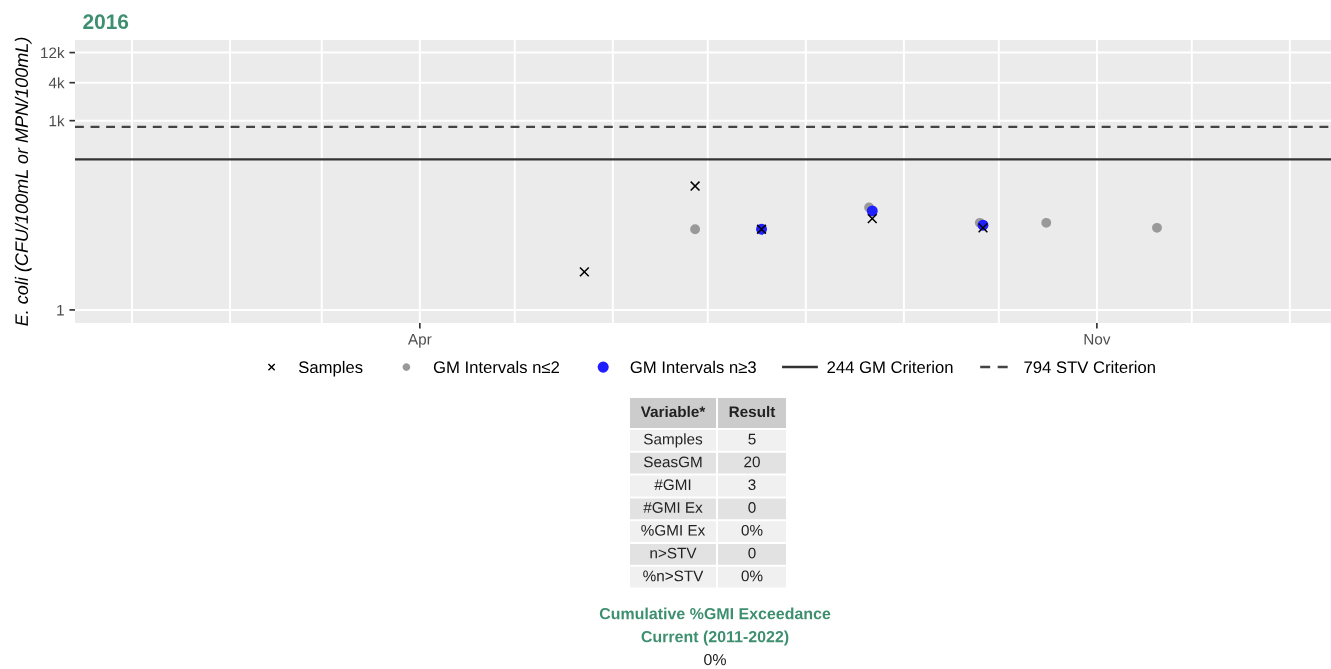  Describe the element at coordinates (752, 439) in the screenshot. I see `text: 5` at that location.